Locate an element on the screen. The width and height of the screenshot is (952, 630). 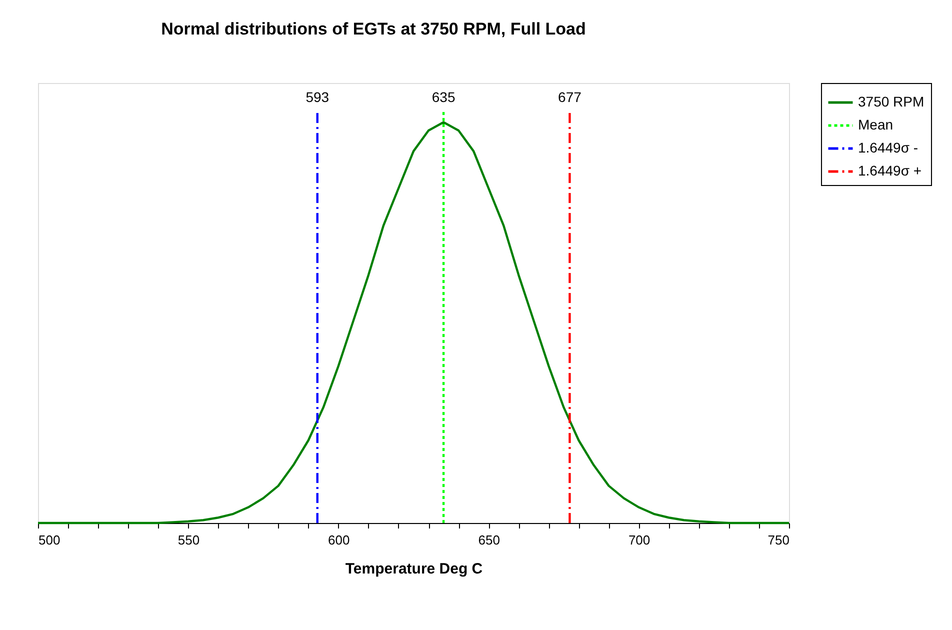
x-tick-label: 700 is located at coordinates (639, 540).